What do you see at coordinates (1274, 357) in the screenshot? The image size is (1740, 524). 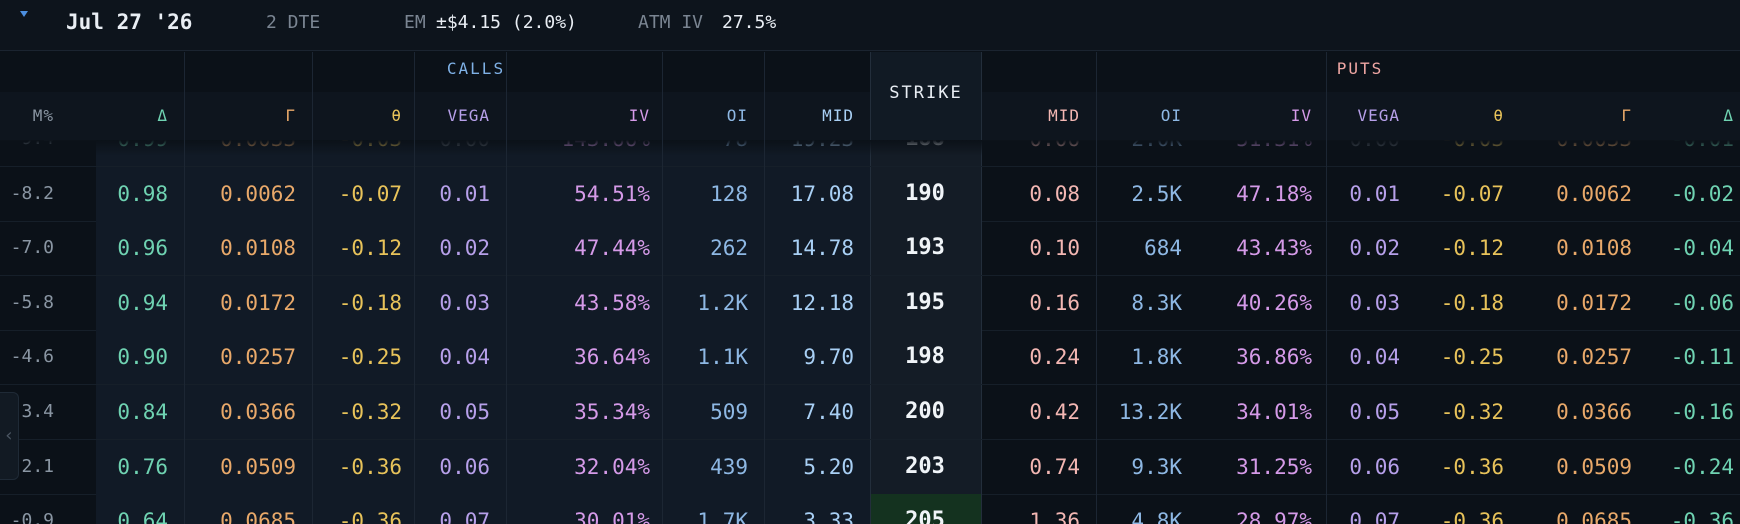 I see `cell-put-iv: 36.86%` at bounding box center [1274, 357].